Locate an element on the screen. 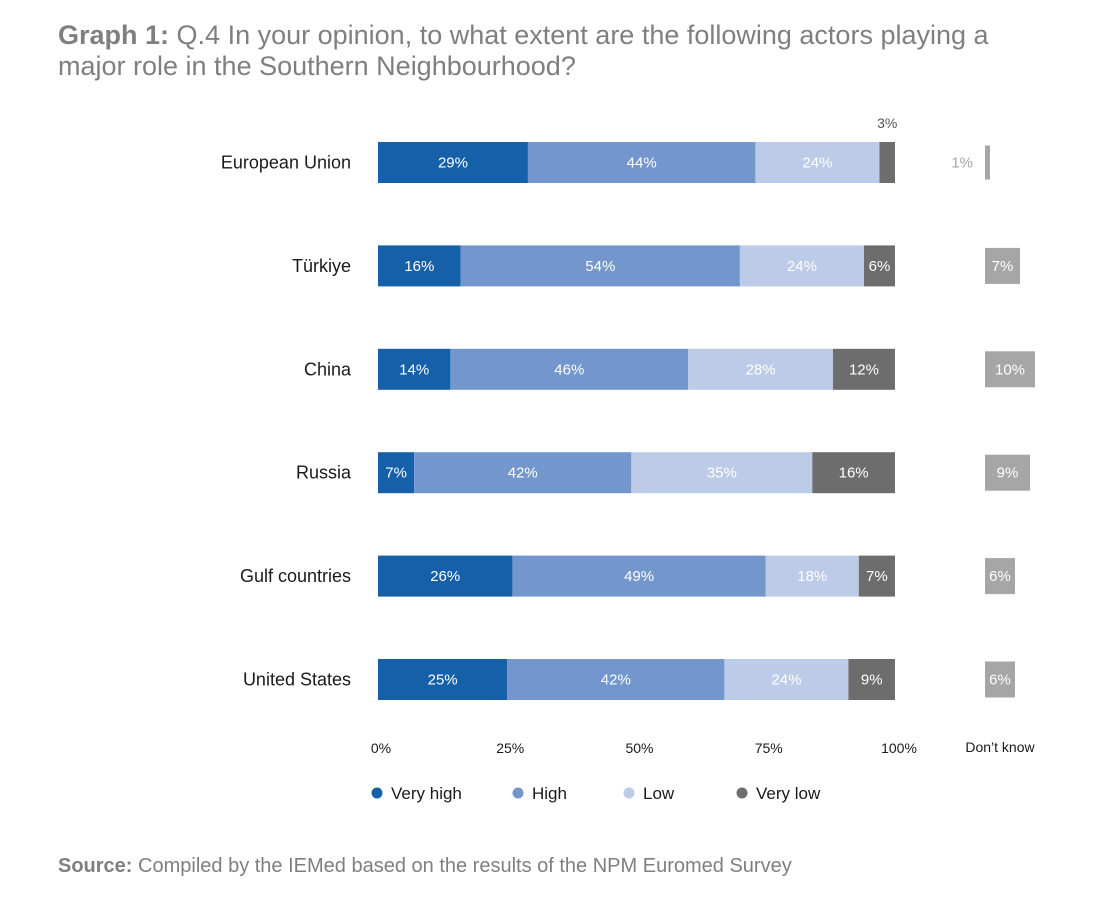 This screenshot has height=904, width=1096. dont-know-label: 7% is located at coordinates (1003, 266).